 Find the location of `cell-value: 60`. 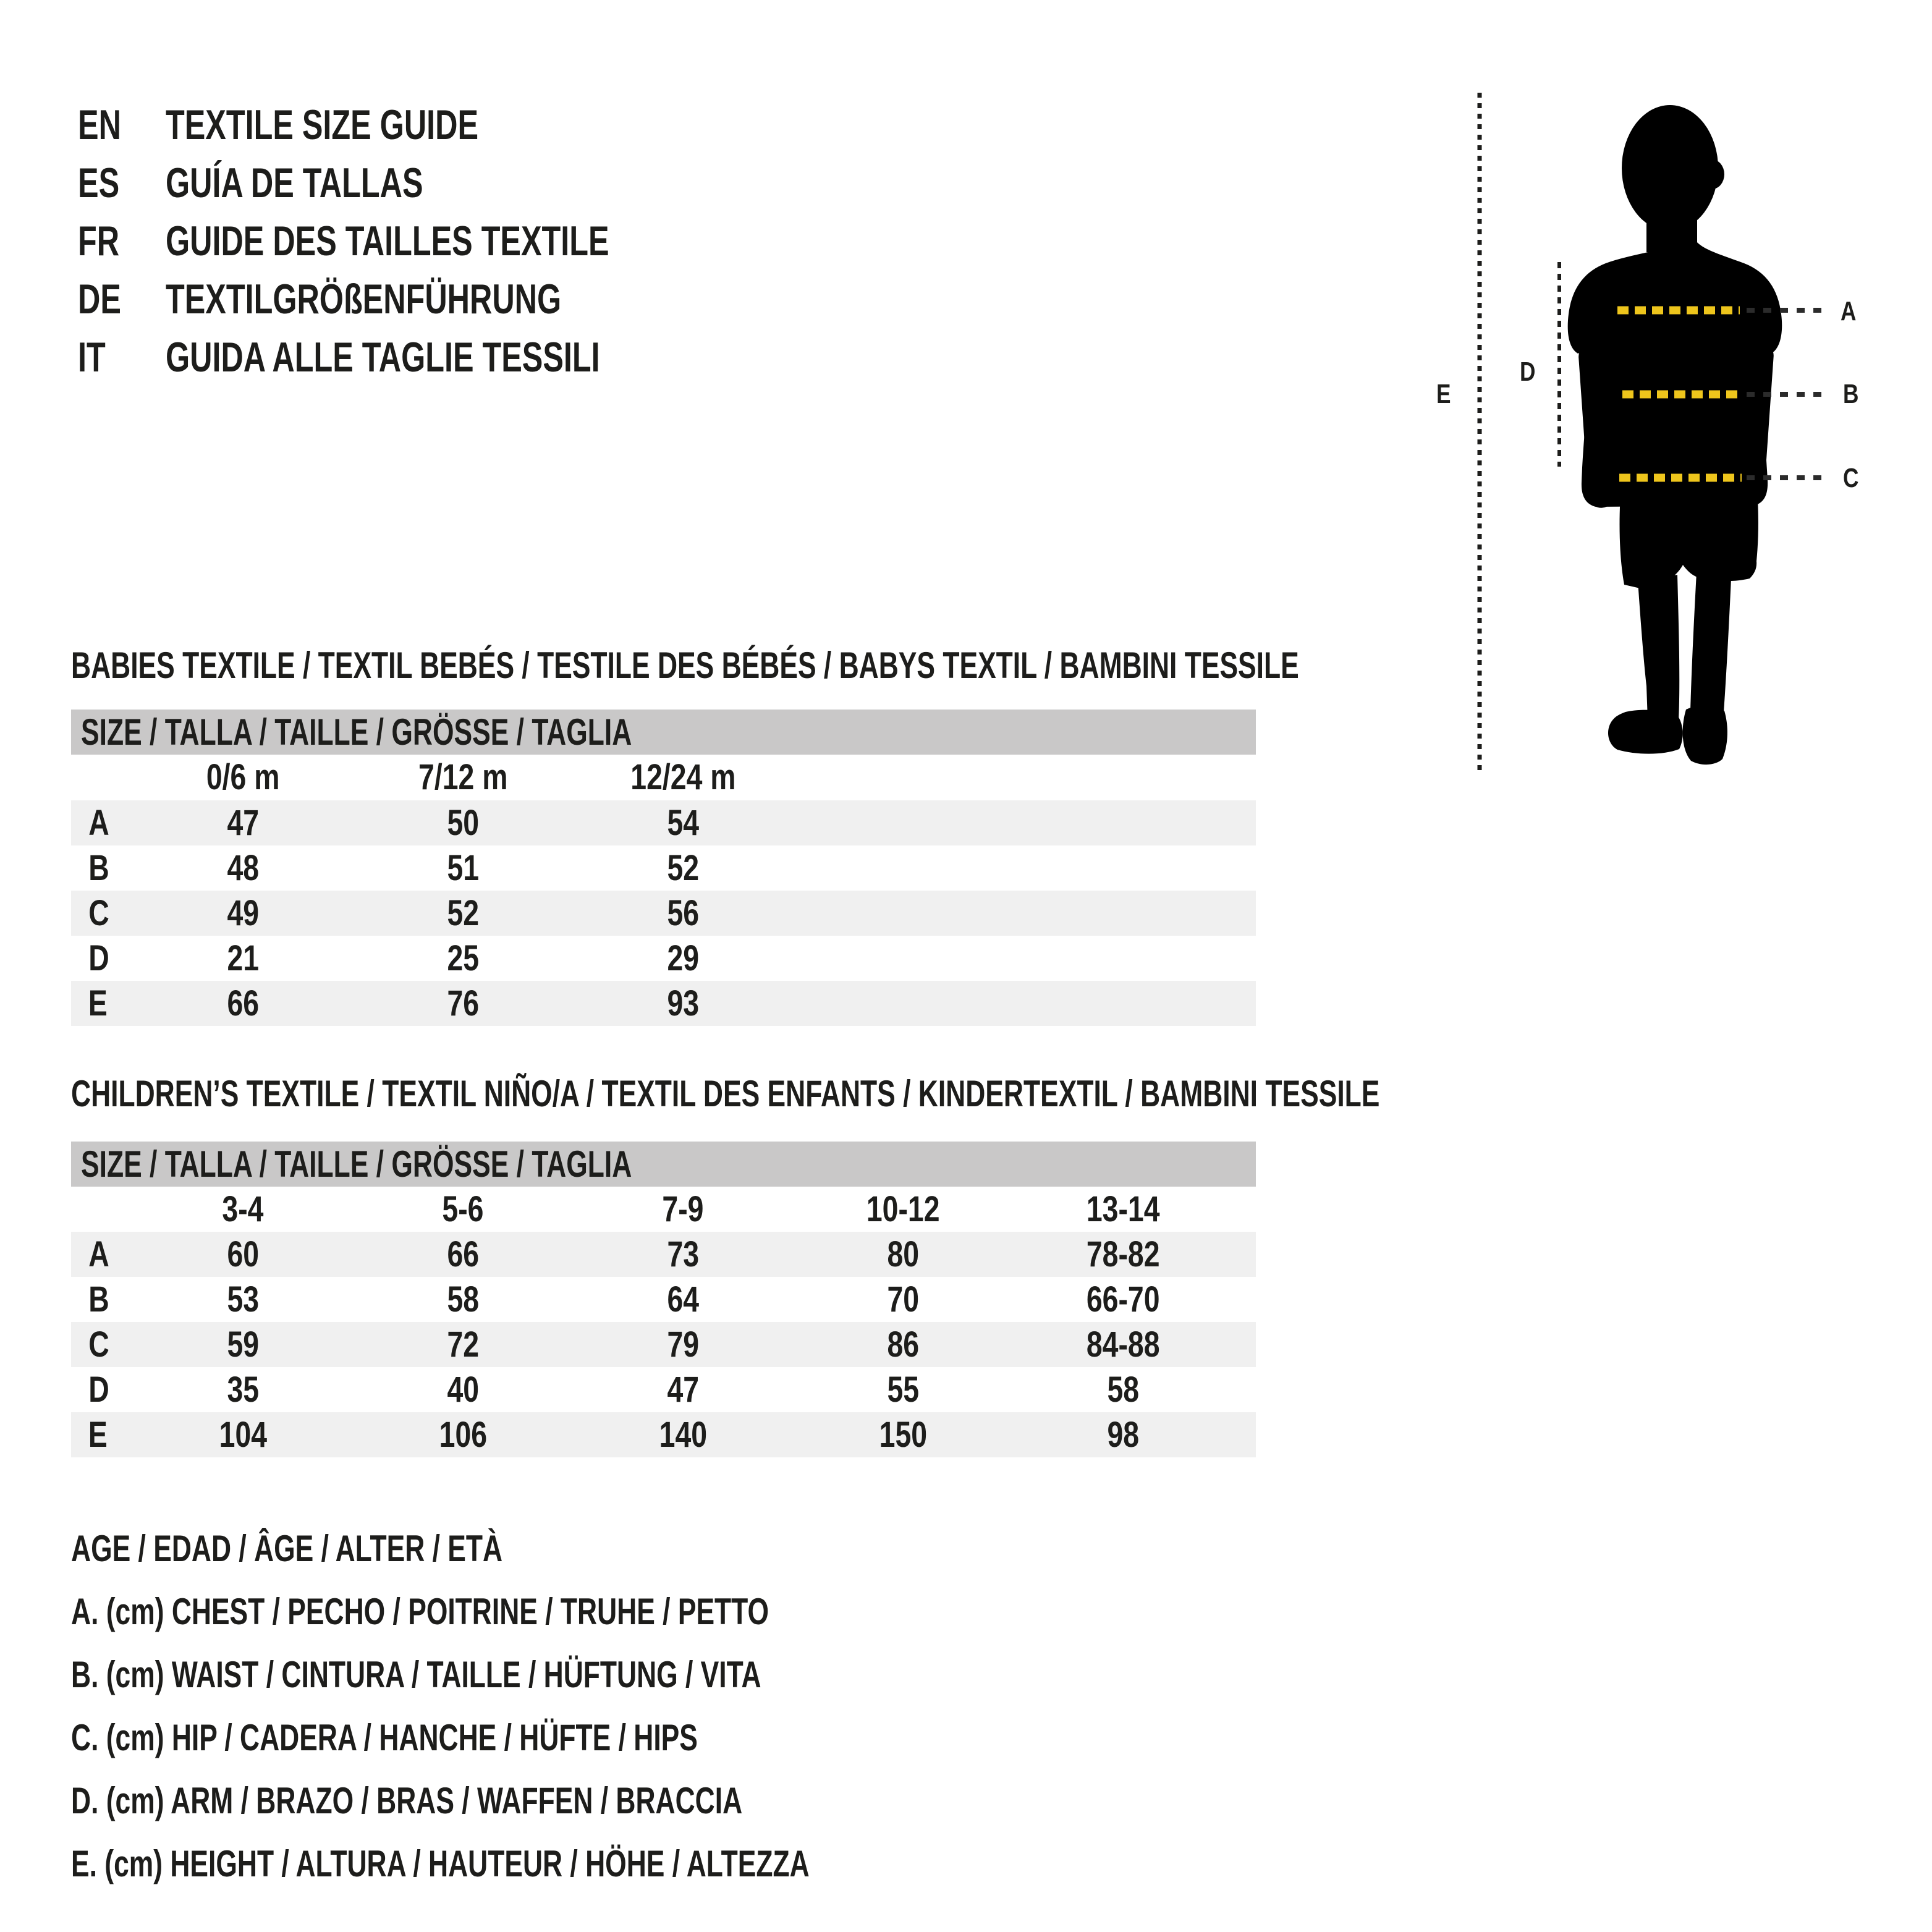

cell-value: 60 is located at coordinates (243, 1254).